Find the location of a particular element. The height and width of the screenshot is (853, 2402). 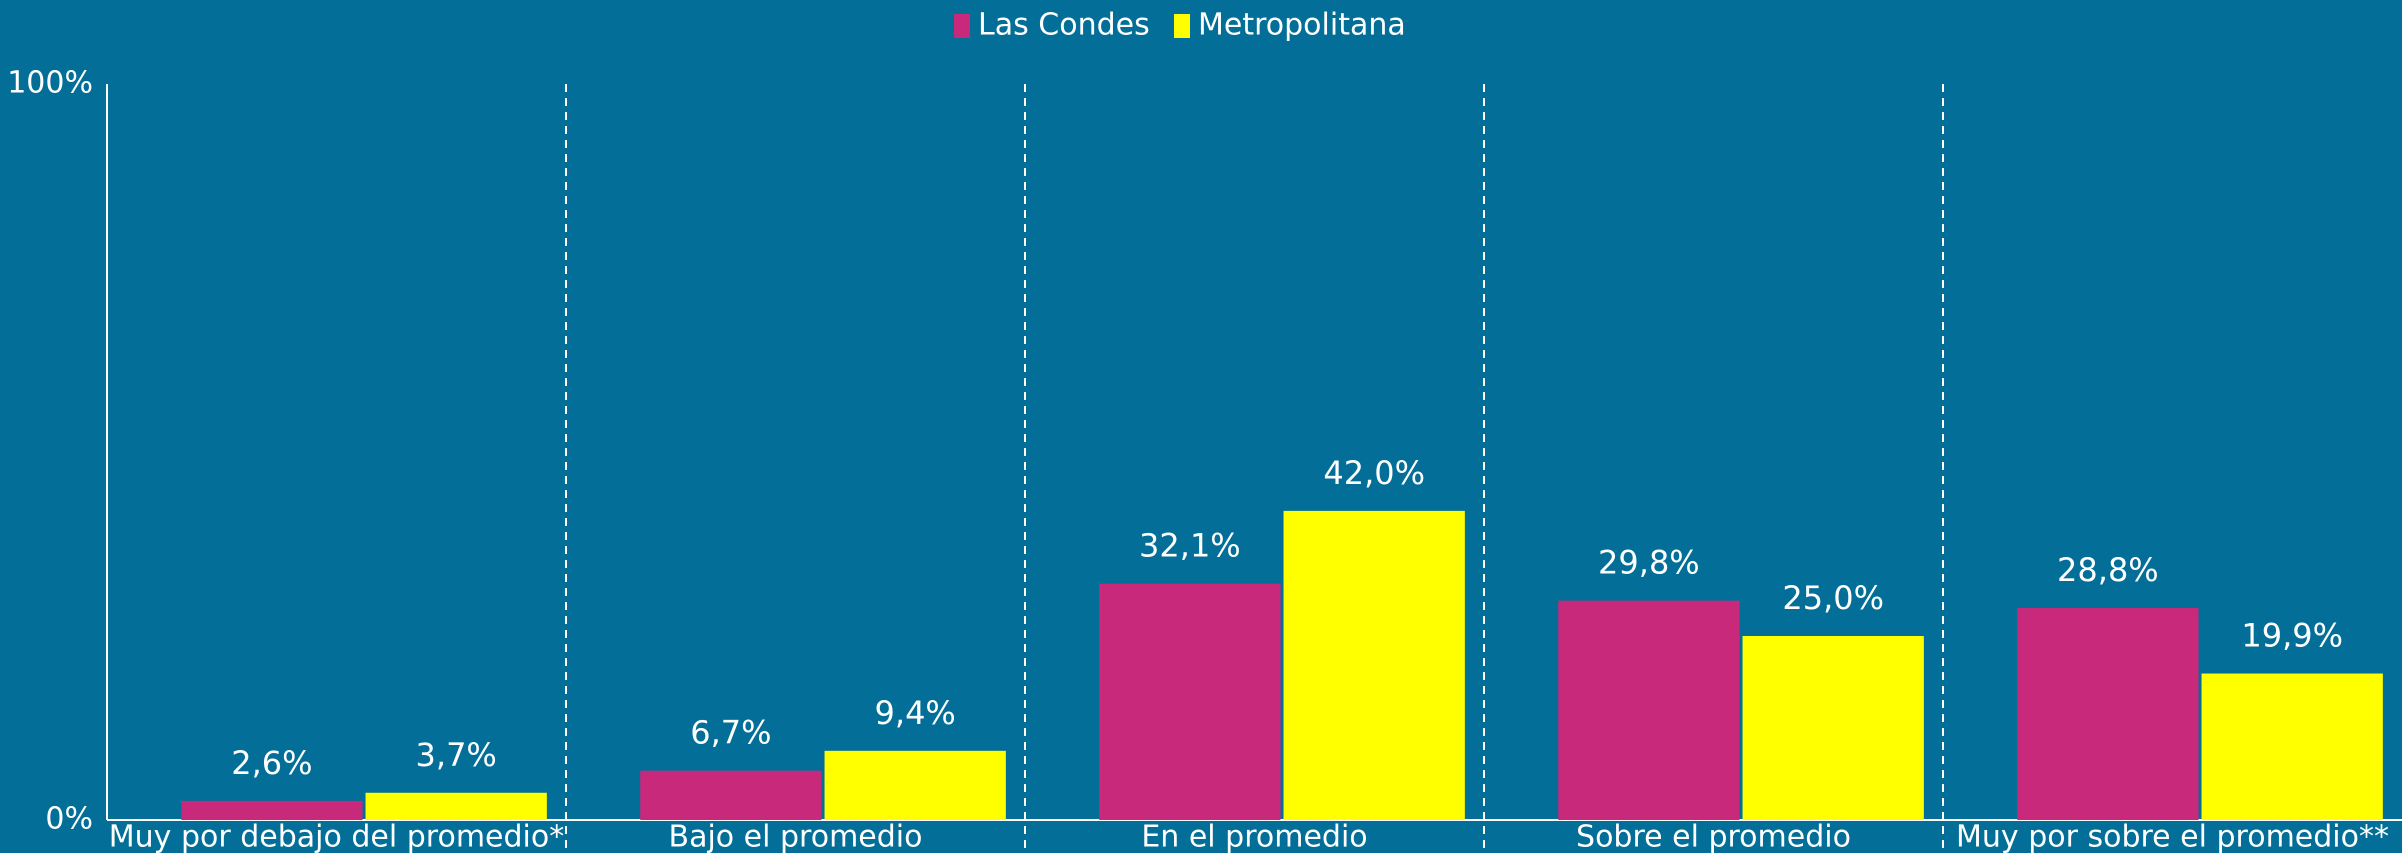

y-tick-label: 0% is located at coordinates (69, 819).